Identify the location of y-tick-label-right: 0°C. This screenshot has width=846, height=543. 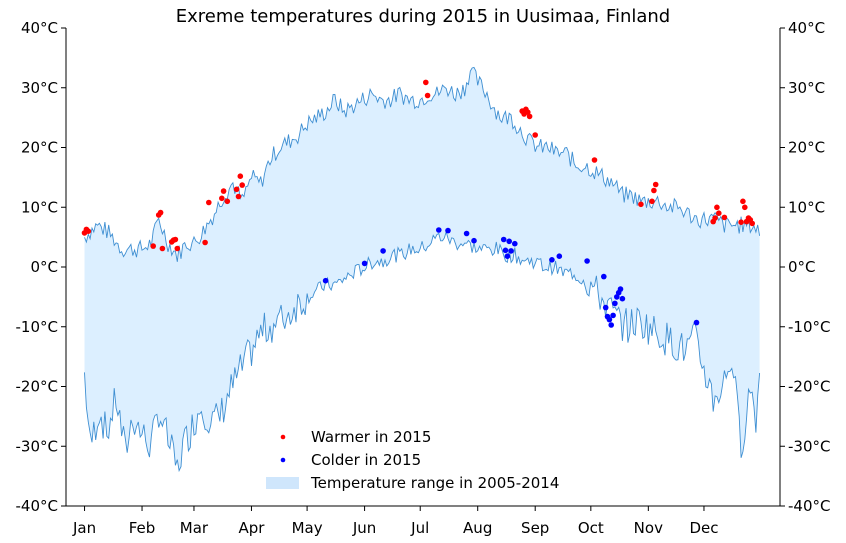
(802, 267).